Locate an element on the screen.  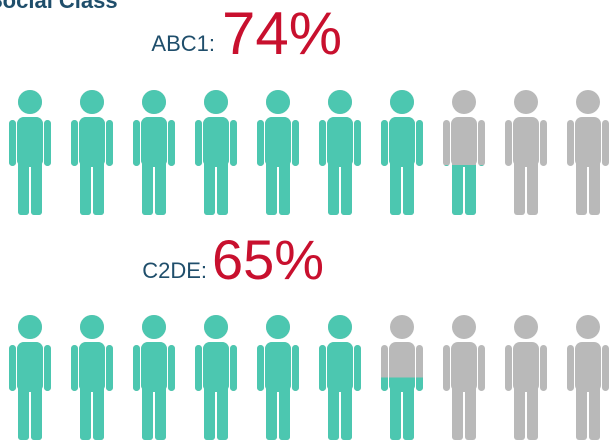
category-label: ABC1: is located at coordinates (183, 43).